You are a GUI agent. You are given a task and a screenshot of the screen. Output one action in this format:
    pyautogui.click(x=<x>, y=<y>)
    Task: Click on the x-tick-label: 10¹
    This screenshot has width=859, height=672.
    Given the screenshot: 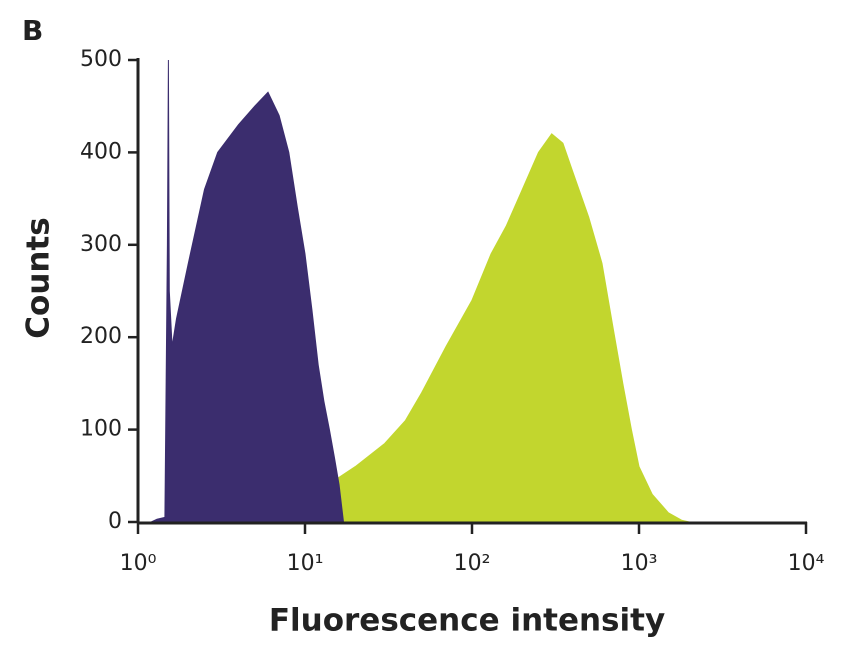 What is the action you would take?
    pyautogui.click(x=305, y=563)
    